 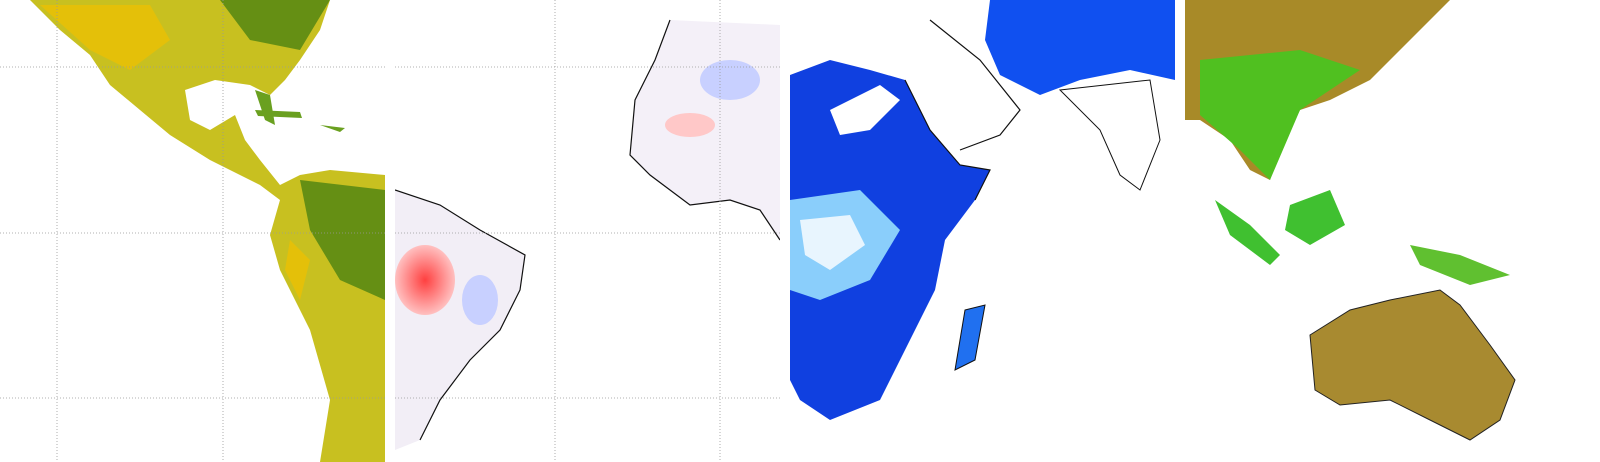 What do you see at coordinates (962, 110) in the screenshot?
I see `coastline` at bounding box center [962, 110].